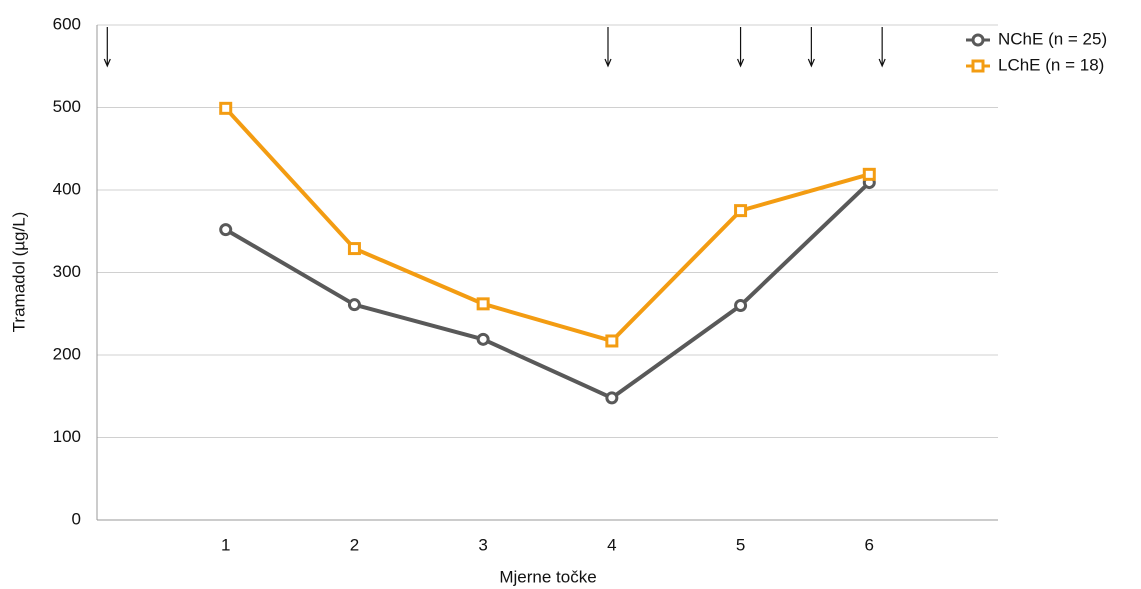 This screenshot has height=589, width=1141. I want to click on x-tick-label: 4, so click(611, 544).